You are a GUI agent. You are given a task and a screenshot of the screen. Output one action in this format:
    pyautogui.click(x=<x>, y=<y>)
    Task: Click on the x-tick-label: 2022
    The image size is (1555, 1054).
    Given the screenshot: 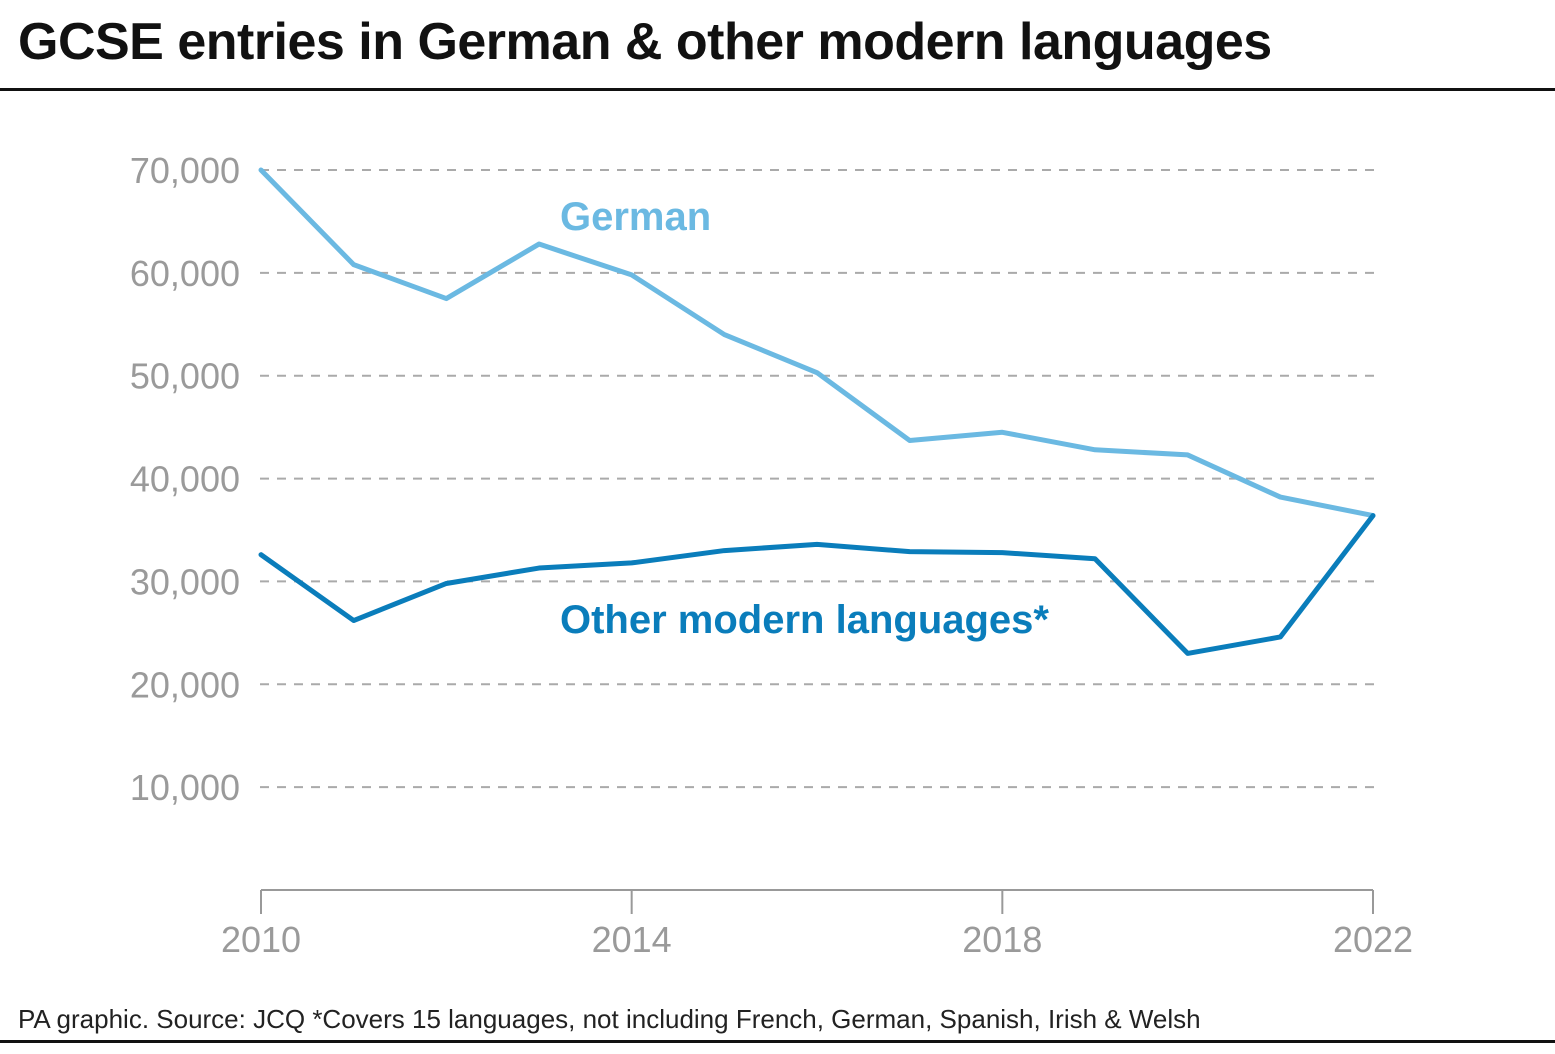 What is the action you would take?
    pyautogui.click(x=1373, y=939)
    